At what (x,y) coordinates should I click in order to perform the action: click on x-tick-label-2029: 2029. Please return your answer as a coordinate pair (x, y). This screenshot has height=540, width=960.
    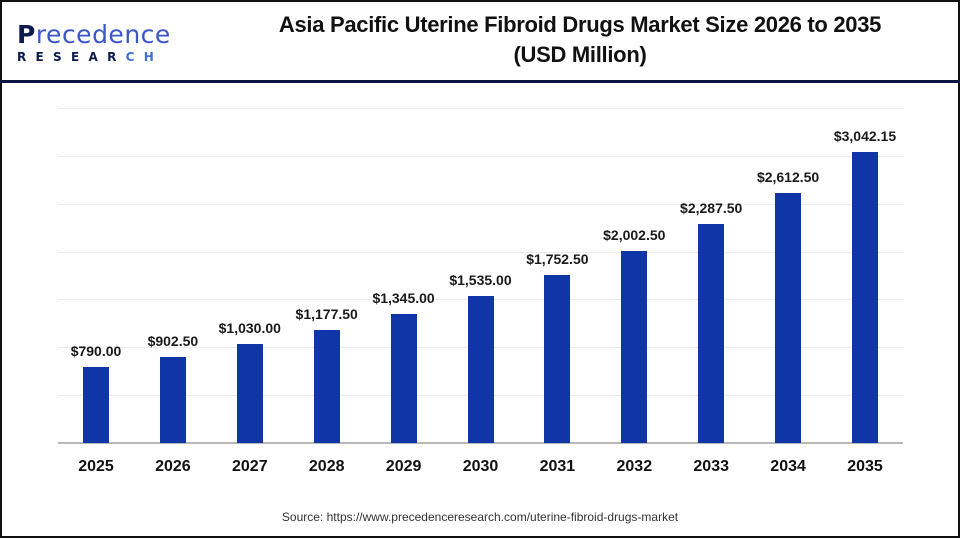
    Looking at the image, I should click on (403, 466).